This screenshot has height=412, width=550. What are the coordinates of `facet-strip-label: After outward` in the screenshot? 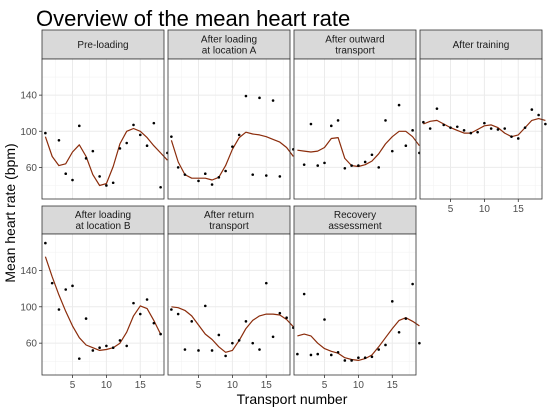 It's located at (354, 40).